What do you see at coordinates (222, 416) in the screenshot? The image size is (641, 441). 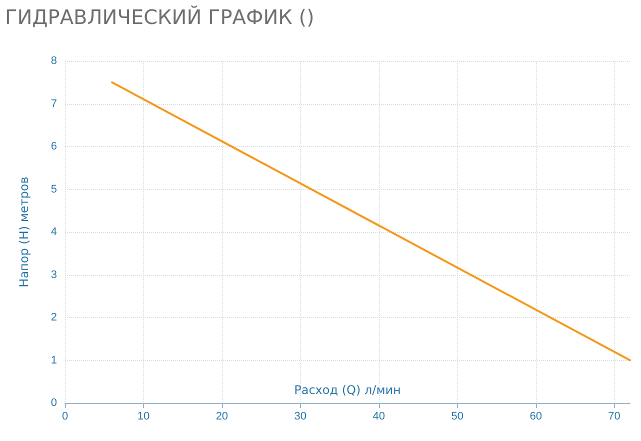 I see `x-tick-label: 20` at bounding box center [222, 416].